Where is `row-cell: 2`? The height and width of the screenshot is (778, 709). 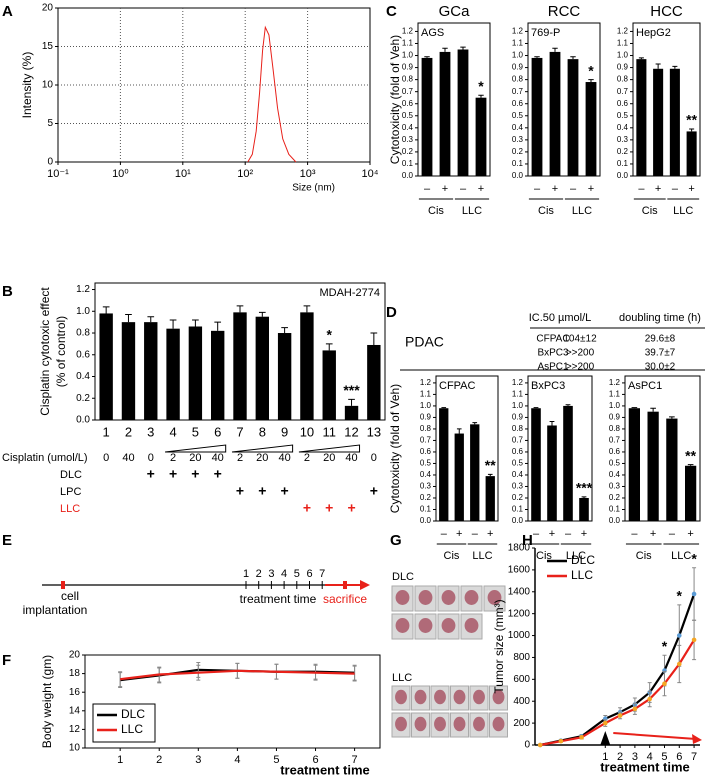 row-cell: 2 is located at coordinates (307, 458).